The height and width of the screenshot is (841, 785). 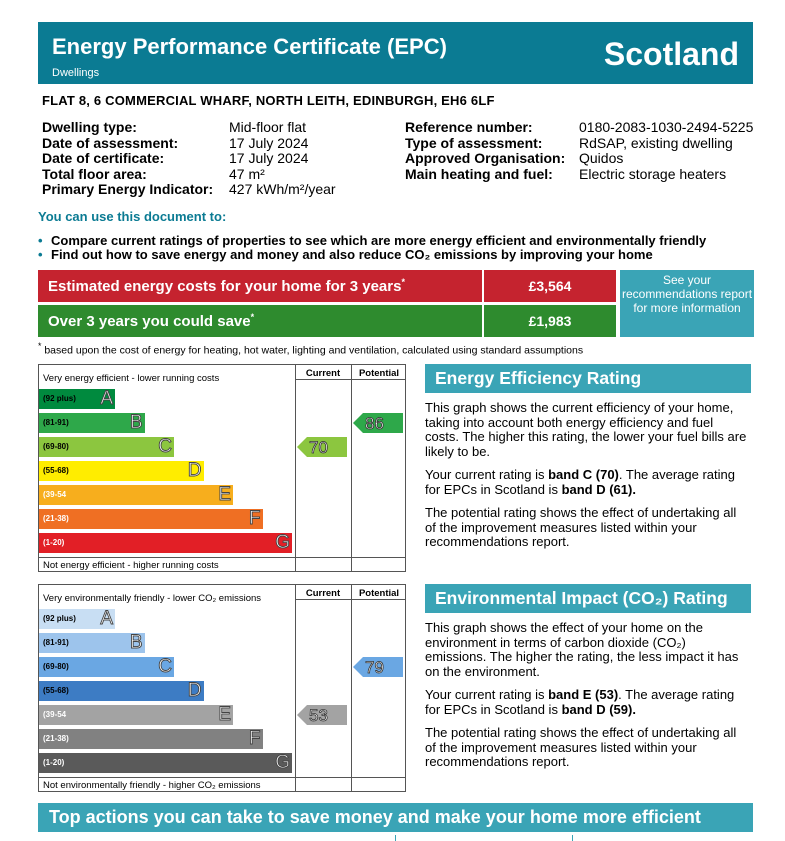 What do you see at coordinates (249, 46) in the screenshot?
I see `certificate-title: Energy Performance Certificate (EPC)` at bounding box center [249, 46].